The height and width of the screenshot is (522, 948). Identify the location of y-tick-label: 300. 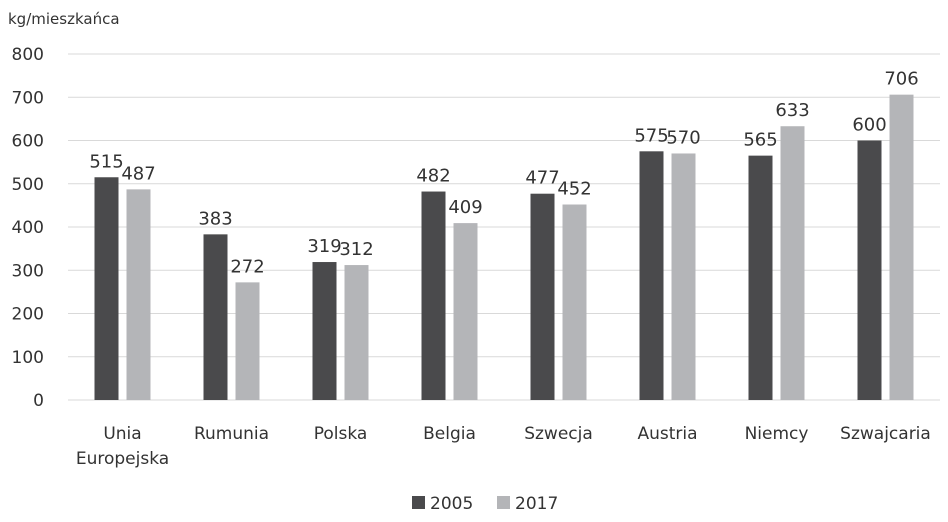
(28, 271).